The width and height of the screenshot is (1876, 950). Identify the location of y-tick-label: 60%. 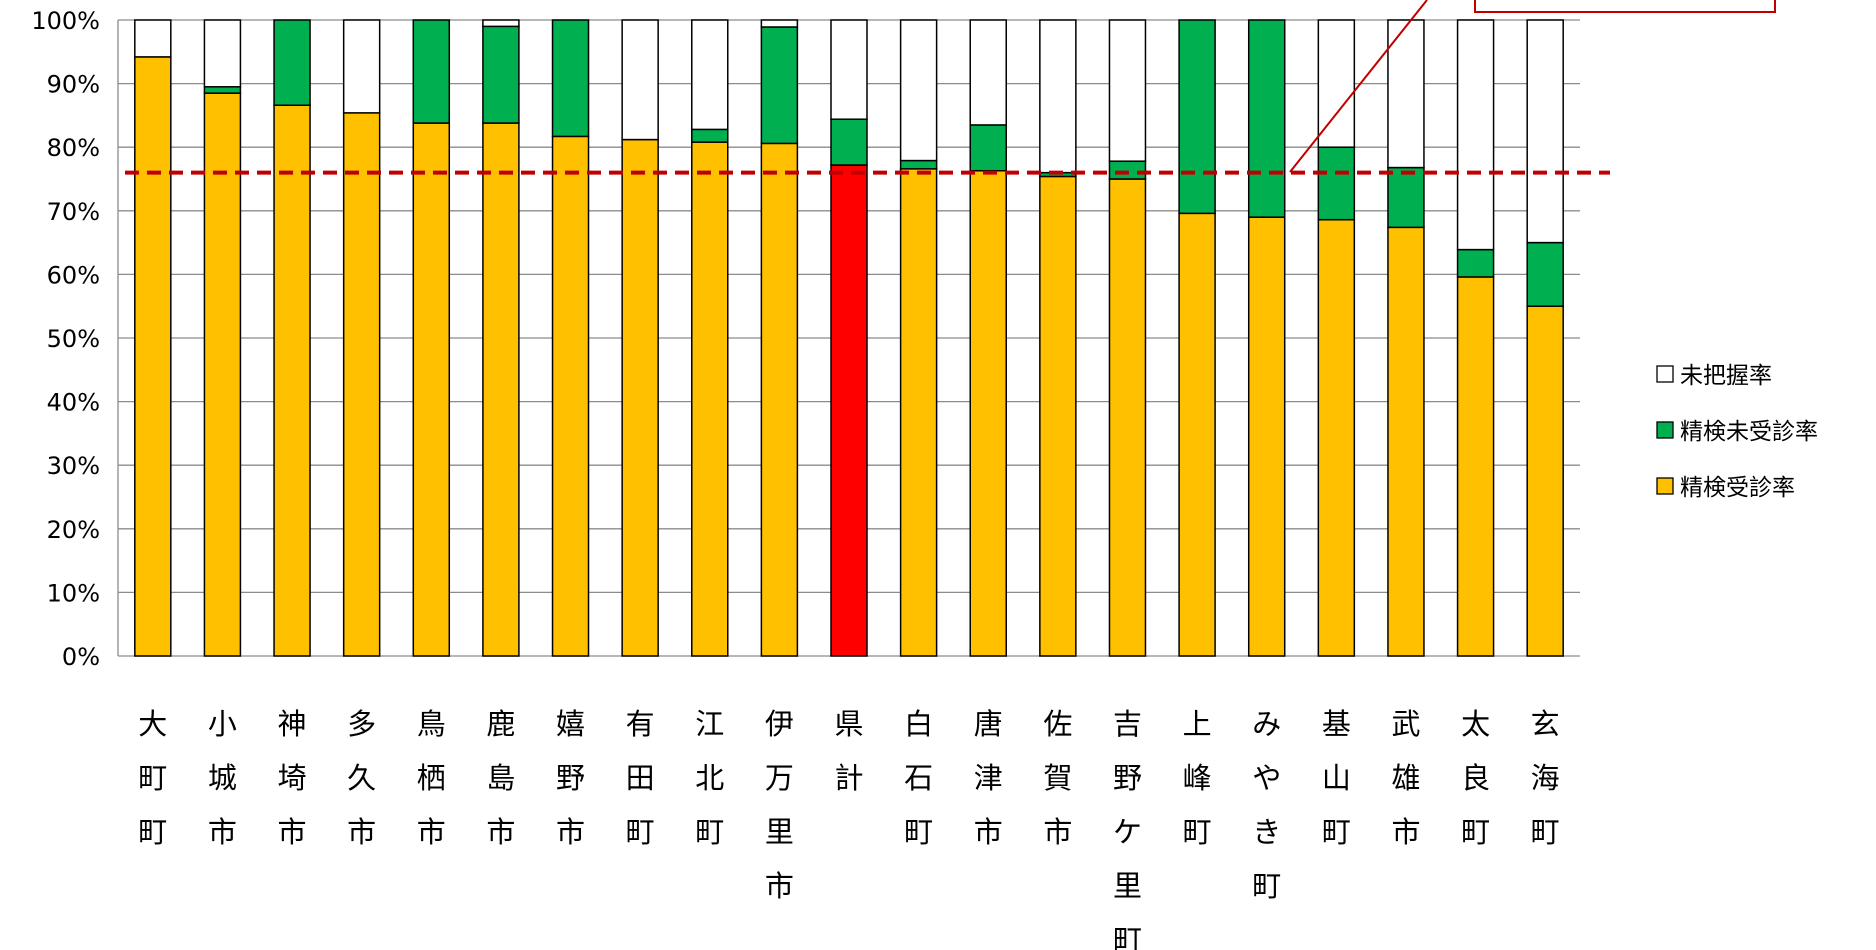
(73, 275).